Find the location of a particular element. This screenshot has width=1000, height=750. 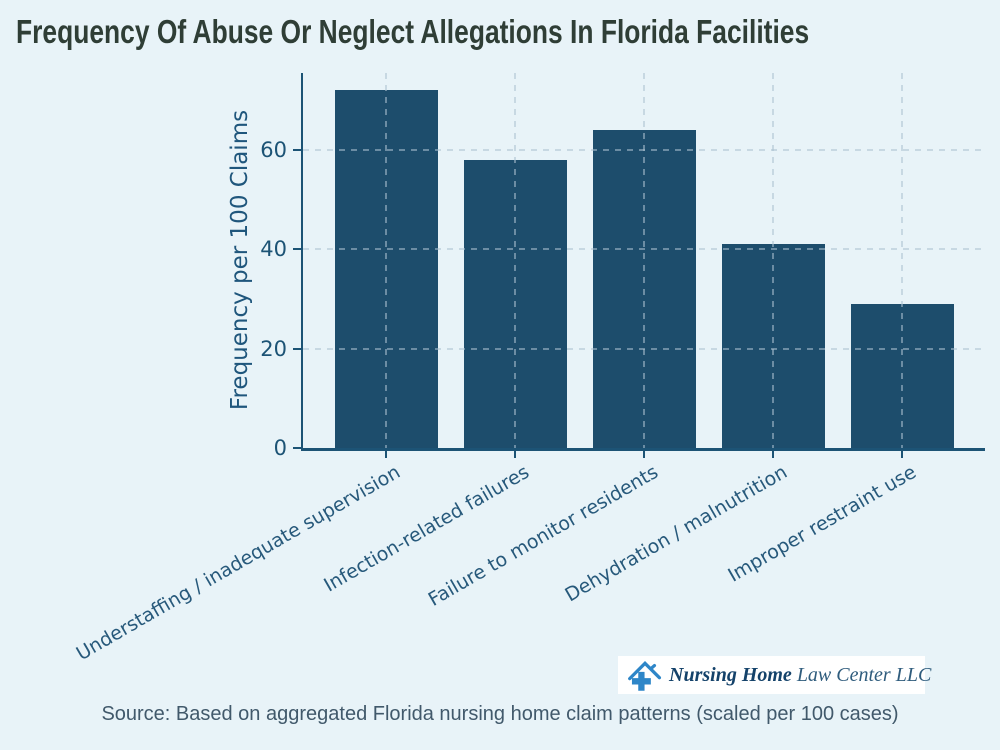

y-tick-label: 0 is located at coordinates (280, 448).